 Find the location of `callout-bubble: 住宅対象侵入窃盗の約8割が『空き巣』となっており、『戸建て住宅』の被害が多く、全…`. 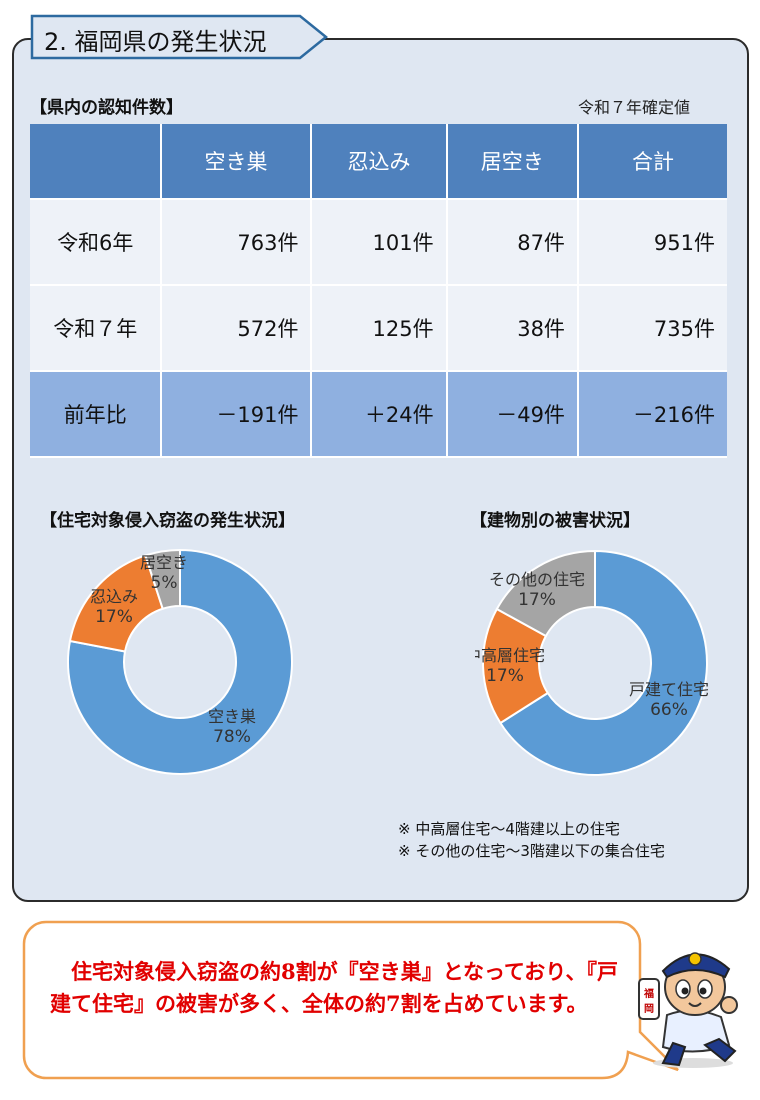

callout-bubble: 住宅対象侵入窃盗の約8割が『空き巣』となっており、『戸建て住宅』の被害が多く、全… is located at coordinates (350, 1000).